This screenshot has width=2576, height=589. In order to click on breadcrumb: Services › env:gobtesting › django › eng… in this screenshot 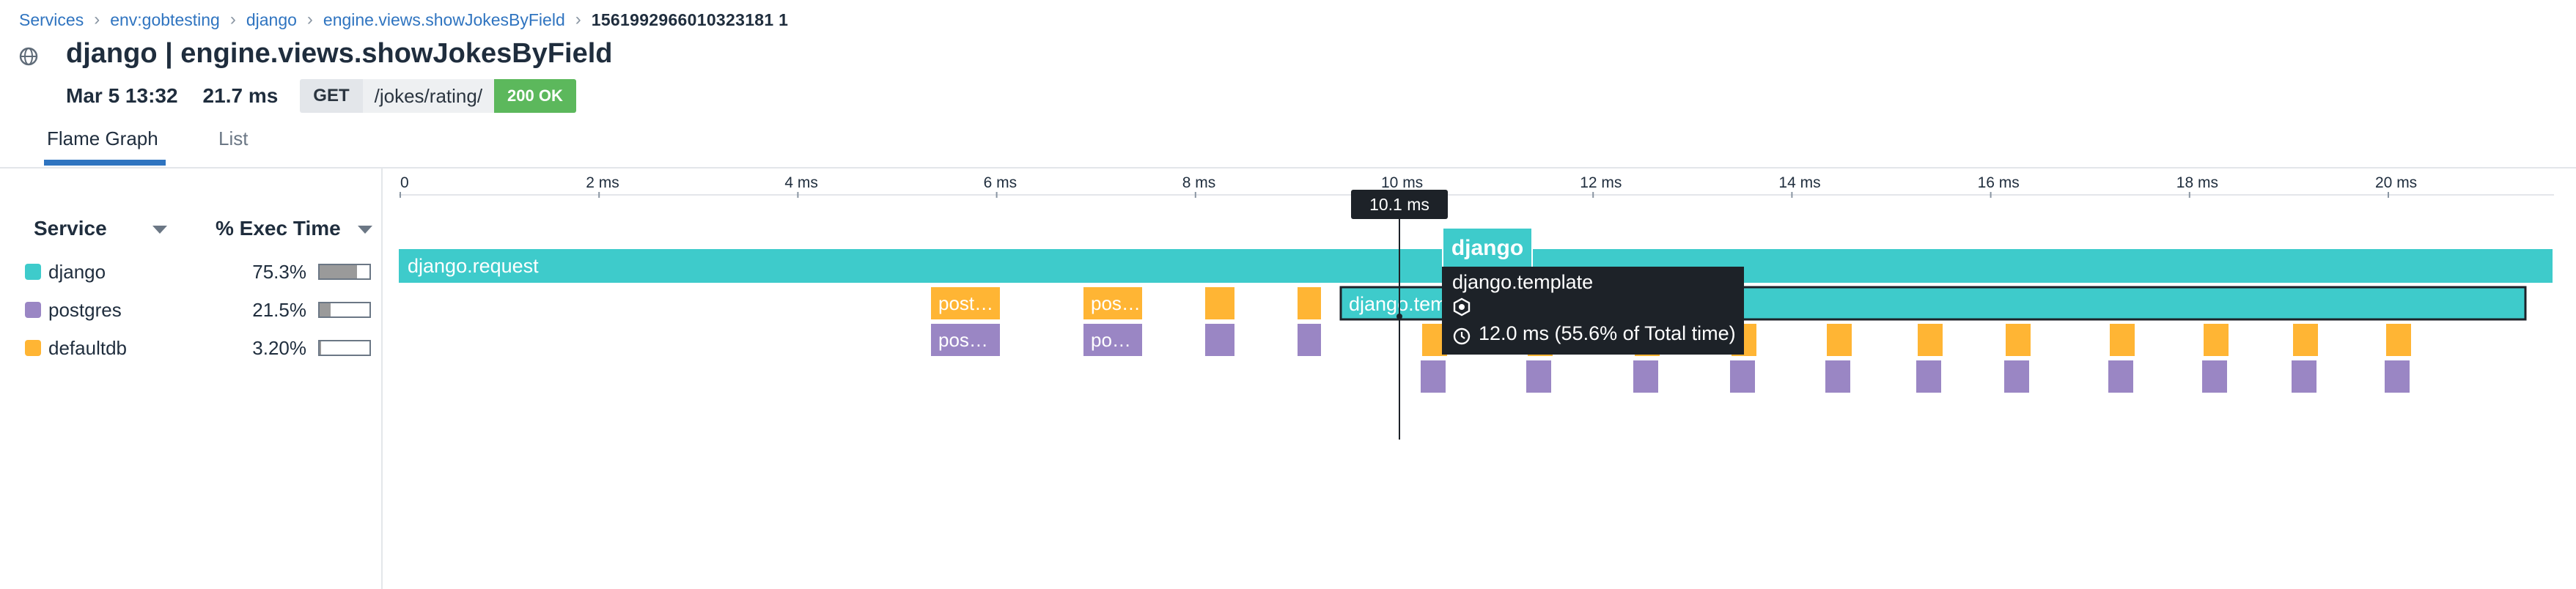, I will do `click(403, 19)`.